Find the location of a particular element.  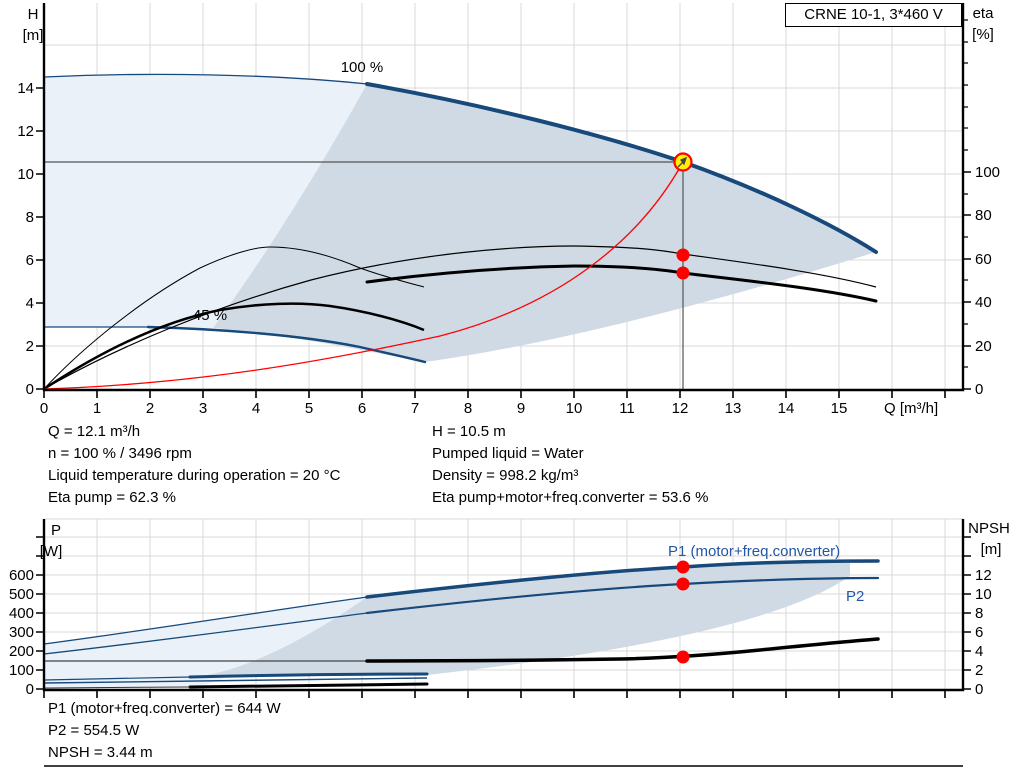

npsh-tick-label: 2 is located at coordinates (979, 670).